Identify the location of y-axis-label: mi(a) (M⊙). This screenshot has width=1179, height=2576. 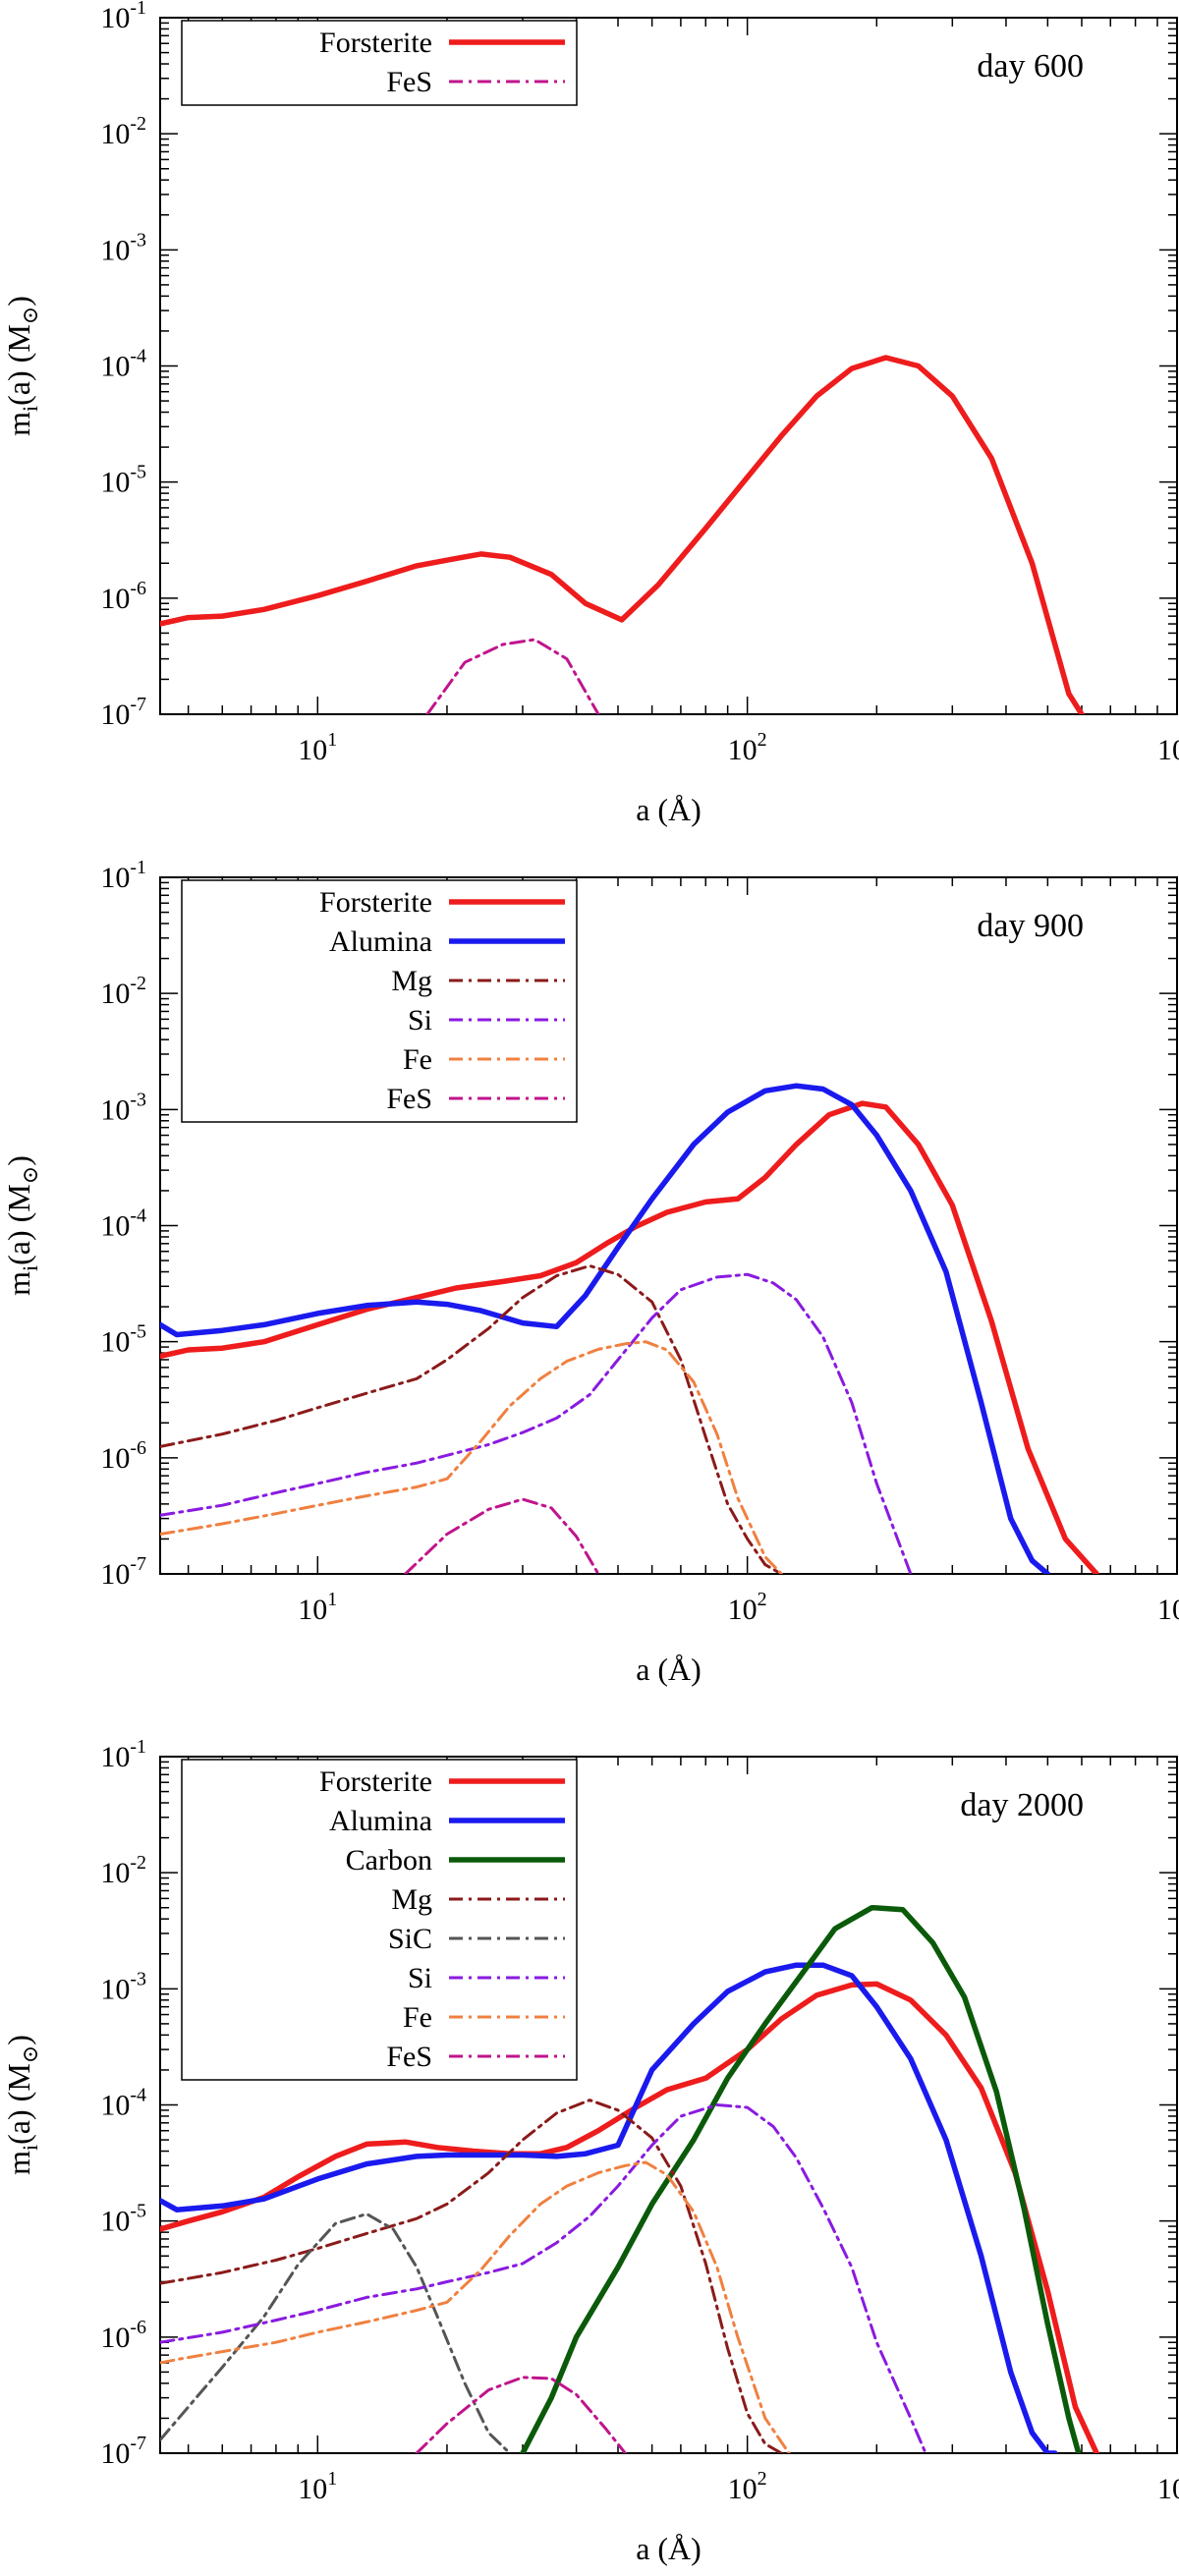
(21, 366).